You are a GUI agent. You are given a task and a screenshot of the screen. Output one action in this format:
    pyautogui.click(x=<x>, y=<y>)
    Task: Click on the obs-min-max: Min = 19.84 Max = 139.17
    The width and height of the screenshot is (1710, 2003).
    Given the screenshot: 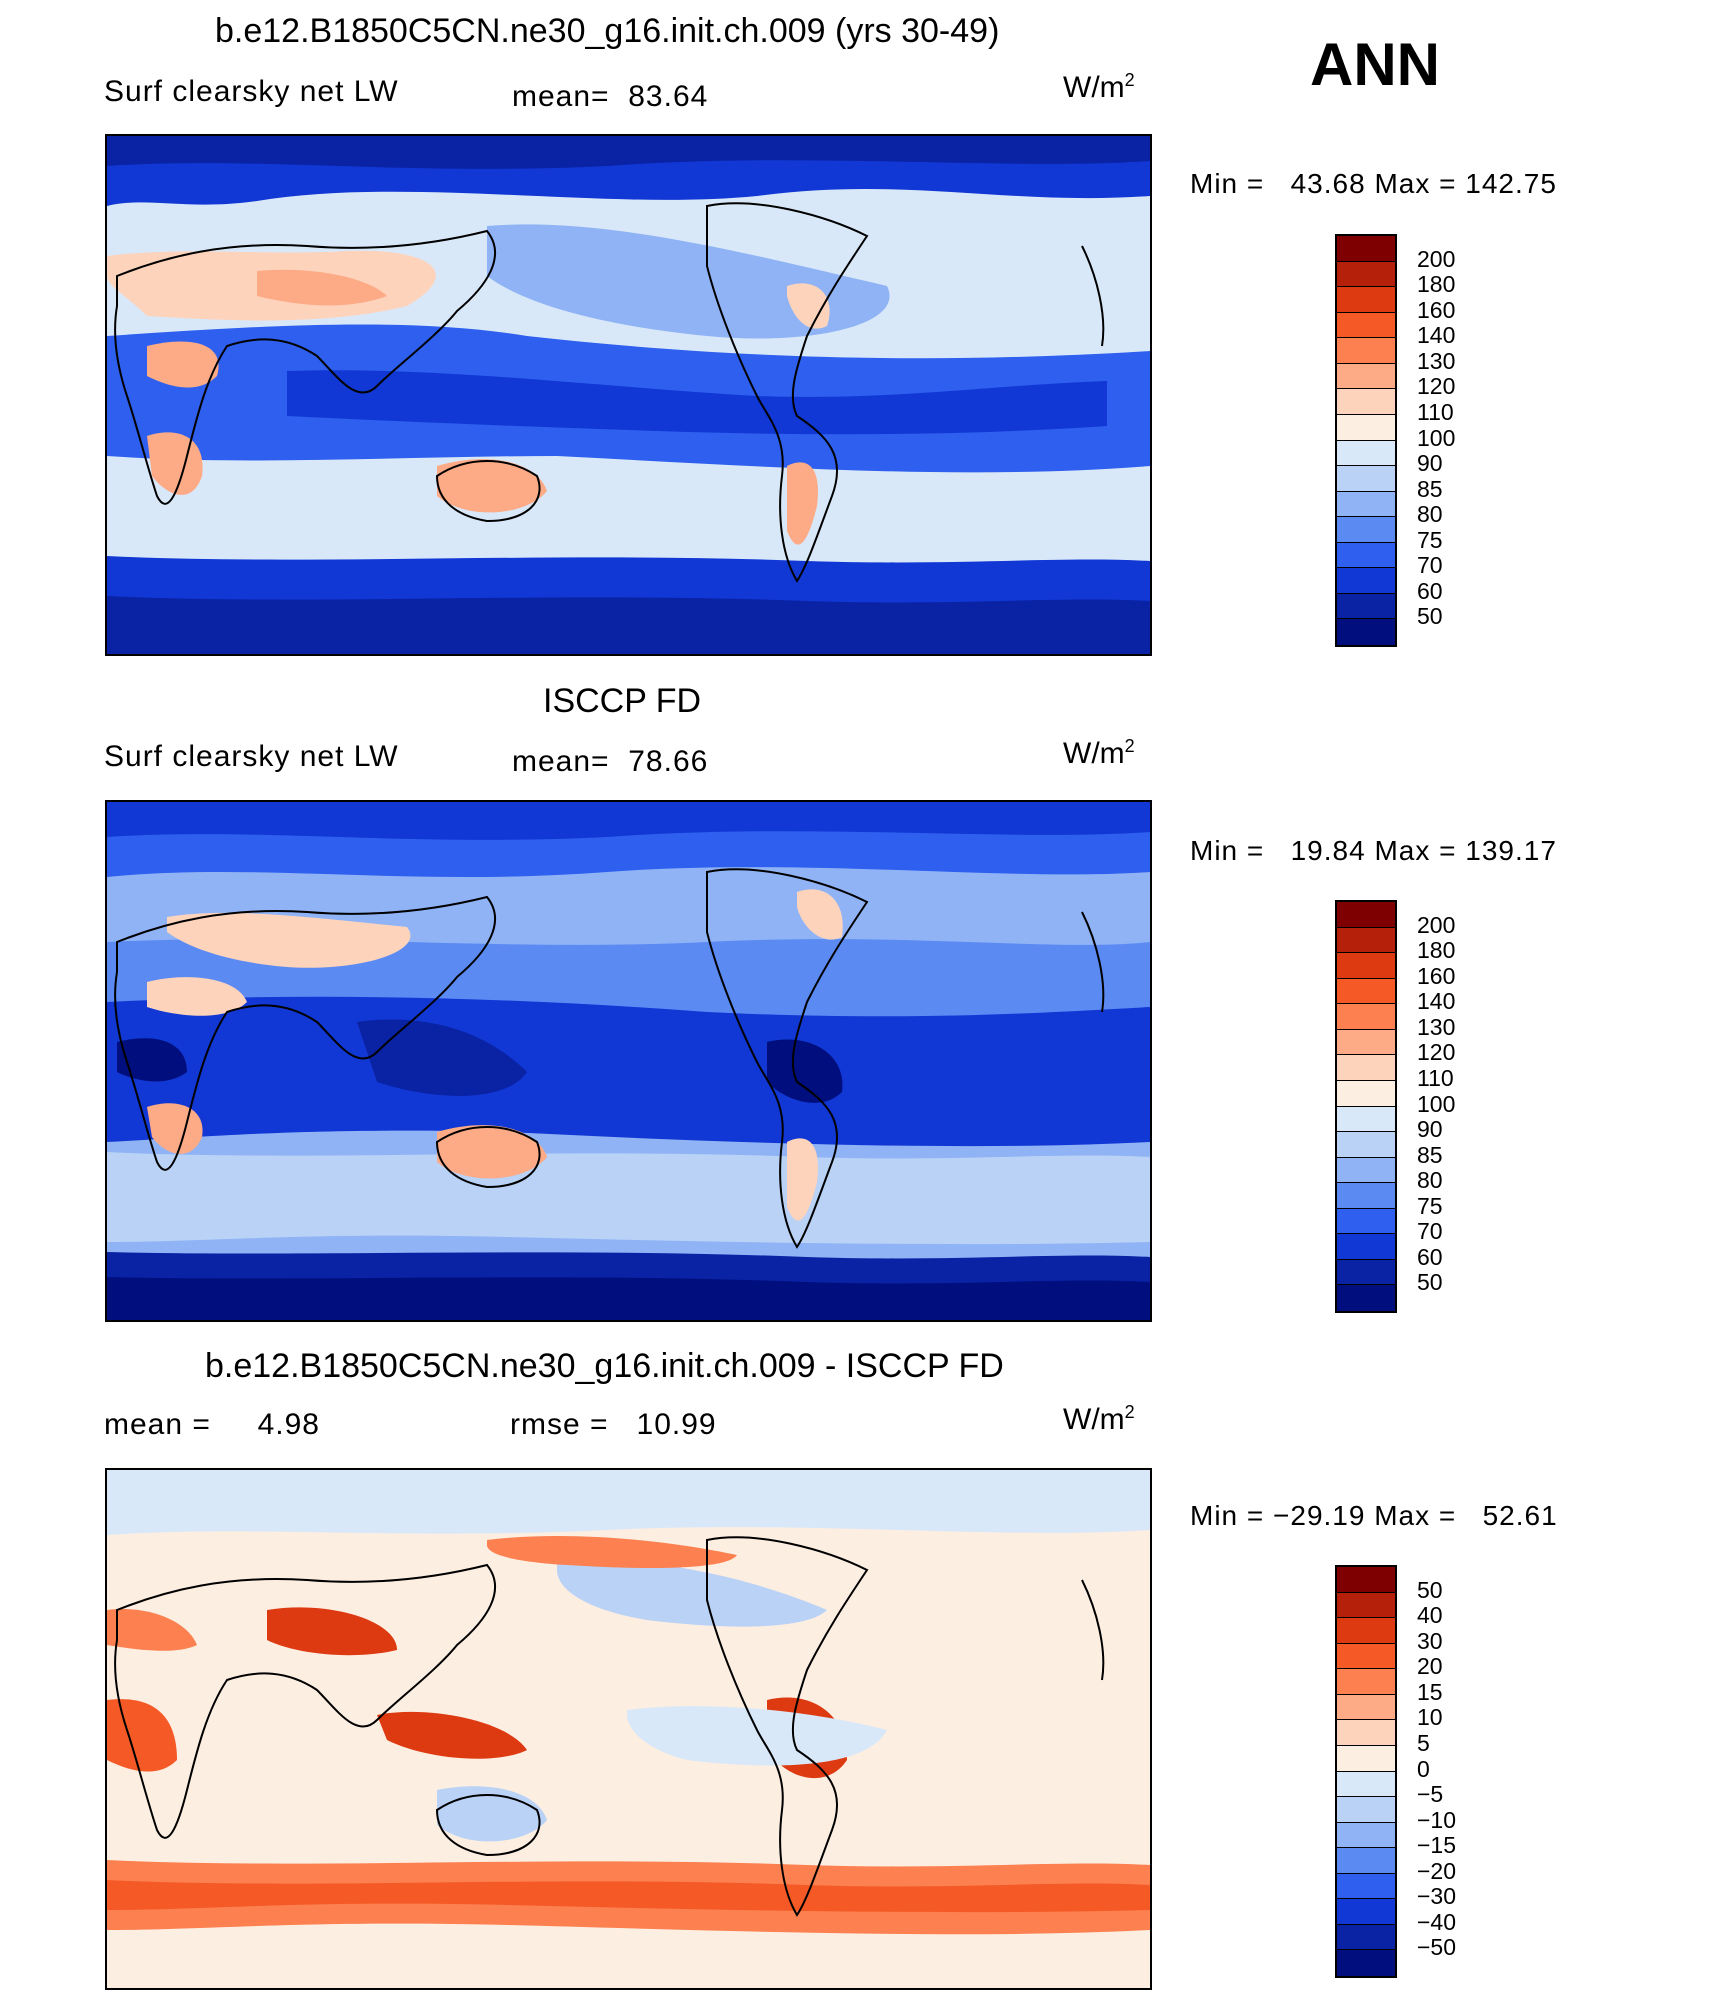 What is the action you would take?
    pyautogui.click(x=1373, y=850)
    